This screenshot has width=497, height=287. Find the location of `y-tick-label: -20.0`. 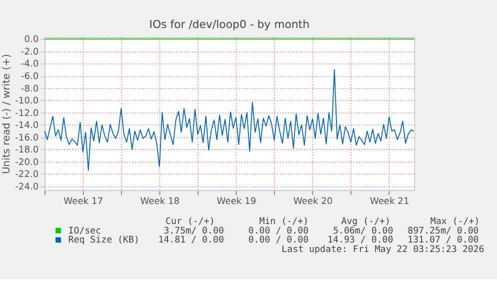

y-tick-label: -20.0 is located at coordinates (27, 163).